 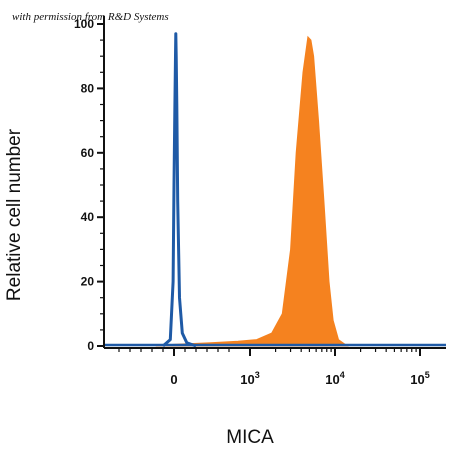 I want to click on watermark-text: with permission from R&D Systems, so click(x=90, y=17).